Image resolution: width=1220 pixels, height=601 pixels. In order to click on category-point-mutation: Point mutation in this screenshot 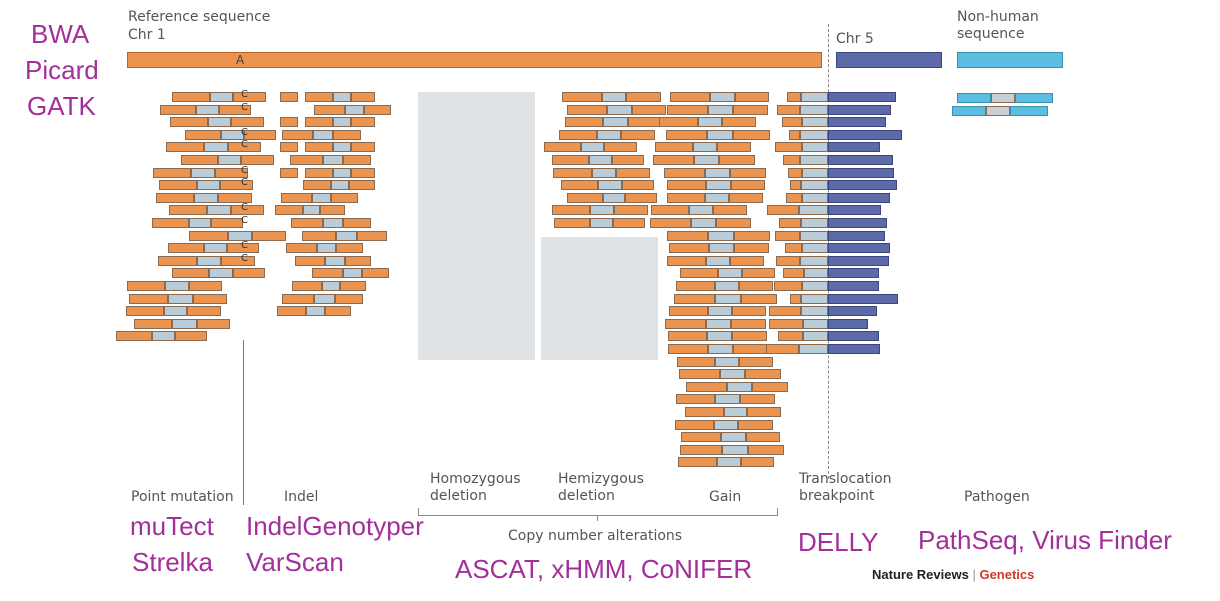, I will do `click(182, 497)`.